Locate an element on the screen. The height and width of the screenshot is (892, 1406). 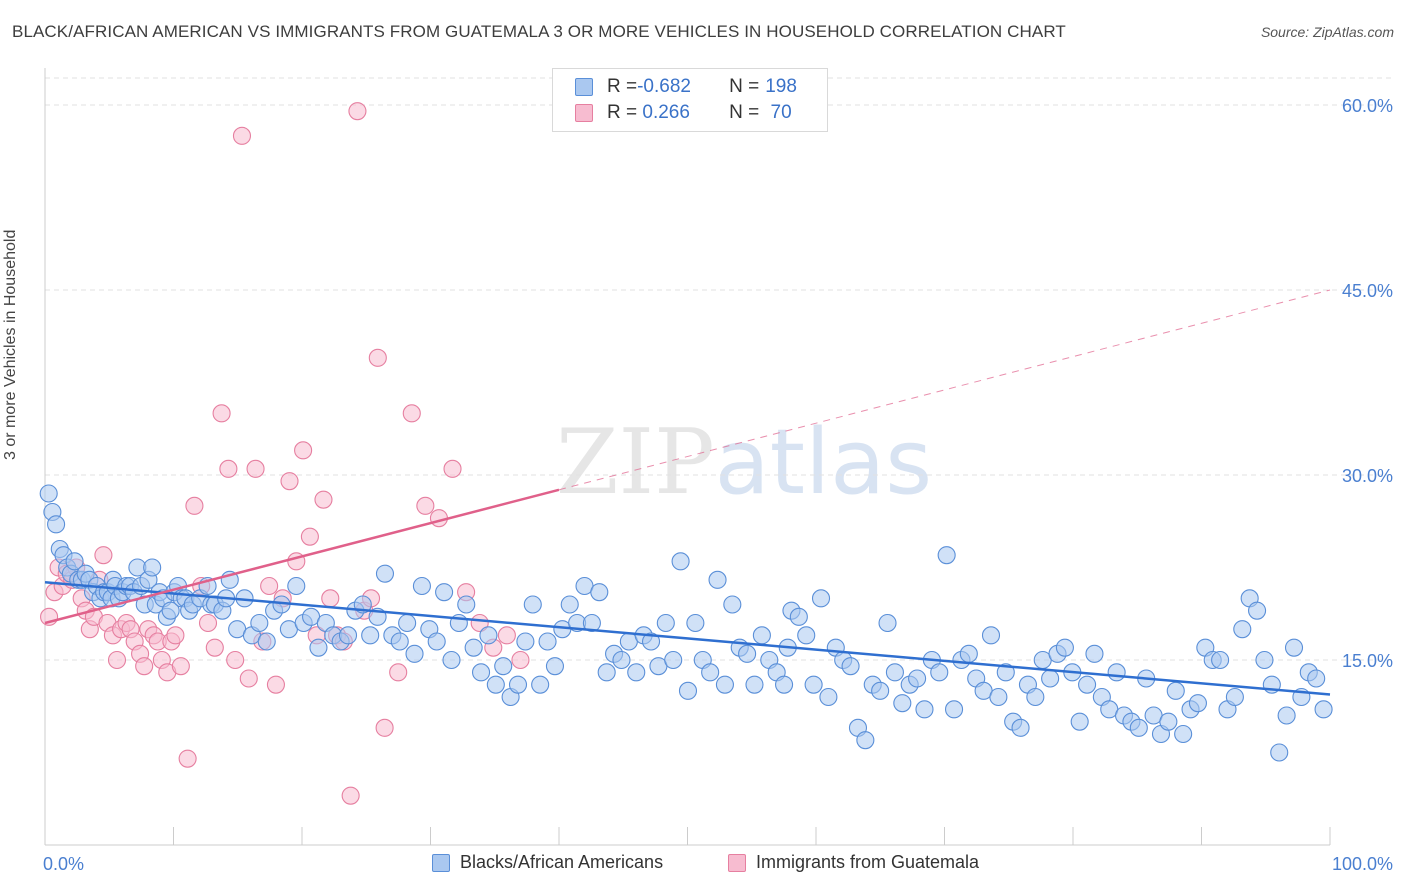
source-label: Source: ZipAtlas.com is located at coordinates (1327, 32).